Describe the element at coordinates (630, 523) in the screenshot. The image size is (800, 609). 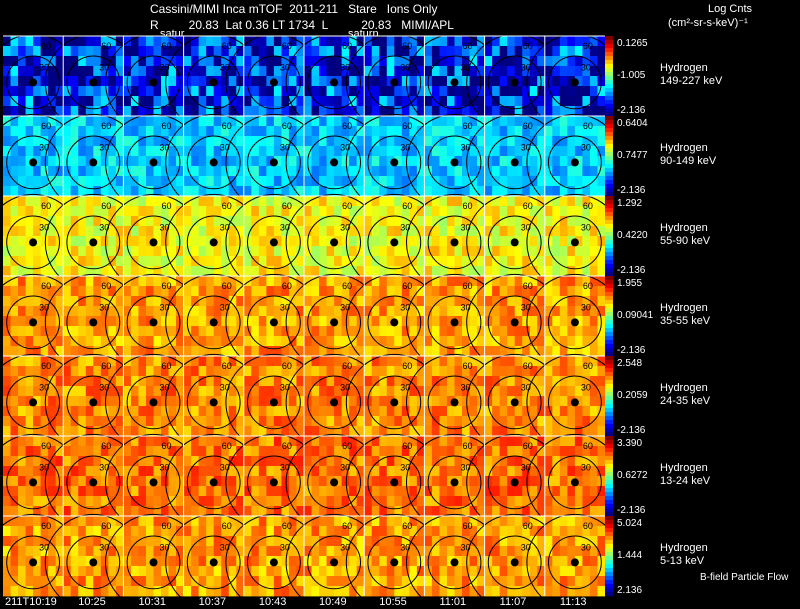
I see `colorbar-tick-max: 5.024` at that location.